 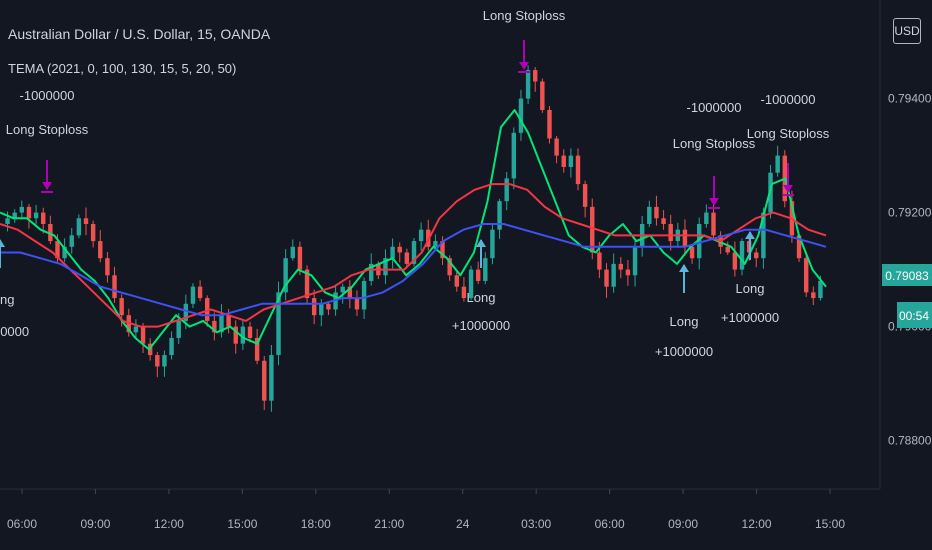 I want to click on indicator-legend: TEMA (2021, 0, 100, 130, 15, 5, 20, 50), so click(x=122, y=68).